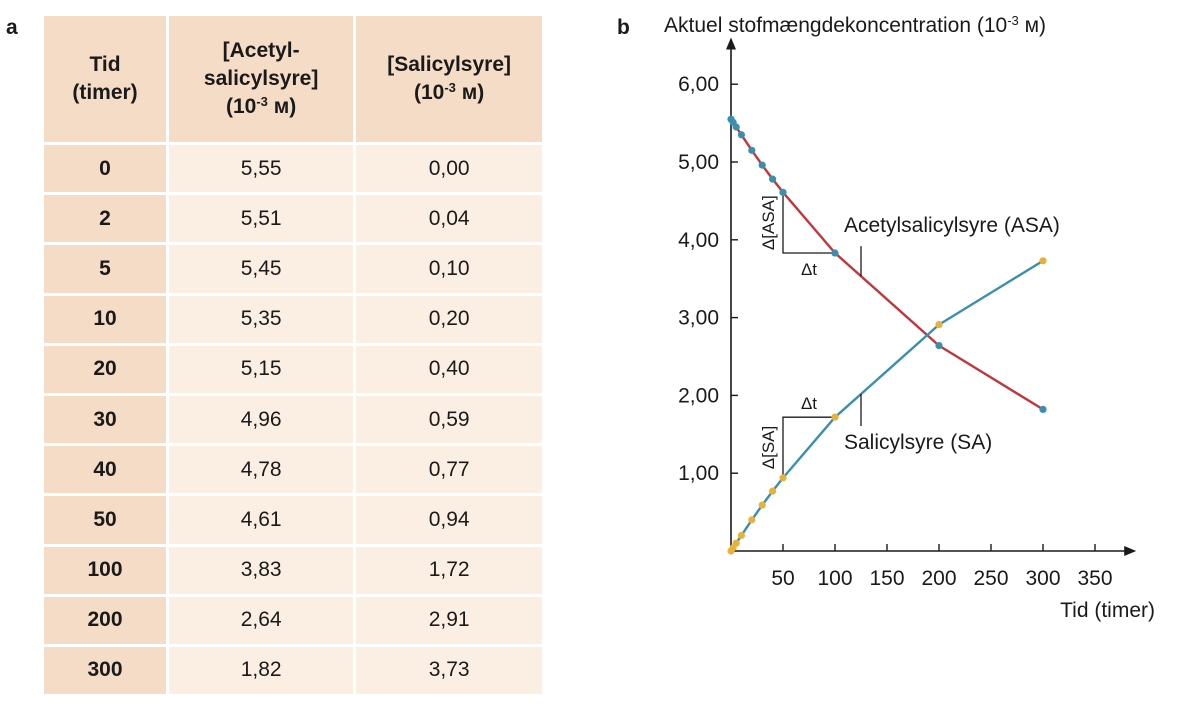 The image size is (1181, 709). Describe the element at coordinates (448, 320) in the screenshot. I see `cell-salicylsyre: 0,20` at that location.